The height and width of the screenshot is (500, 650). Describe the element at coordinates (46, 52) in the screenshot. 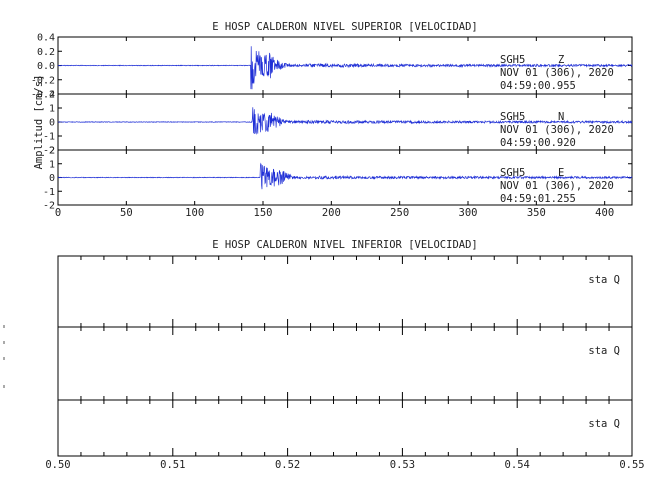

I see `y-tick-label: 0.2` at that location.